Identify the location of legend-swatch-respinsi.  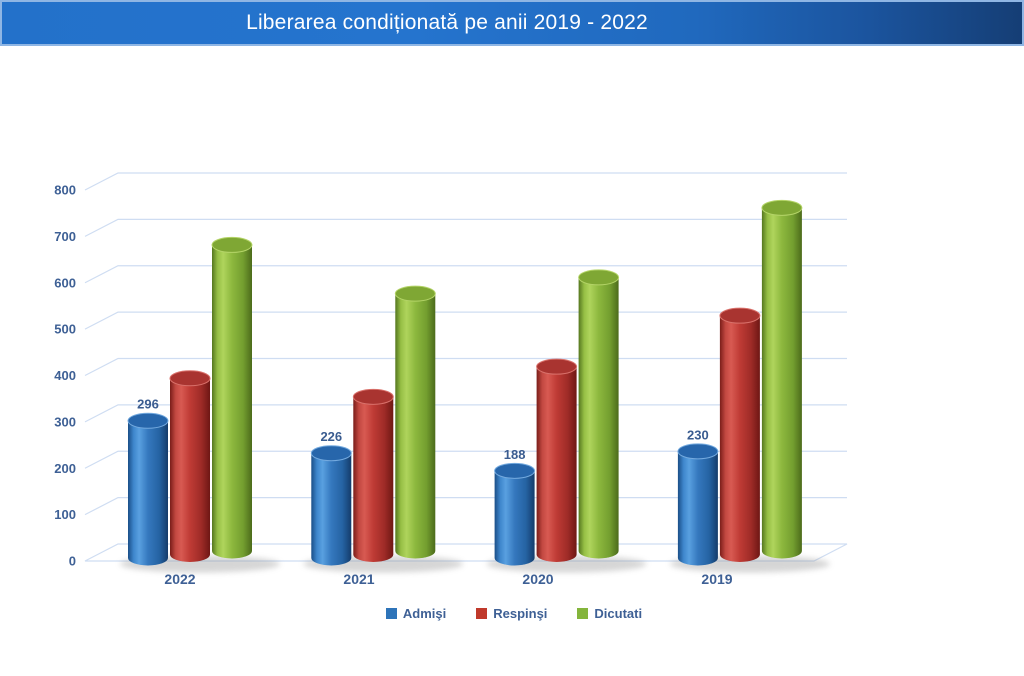
(482, 613).